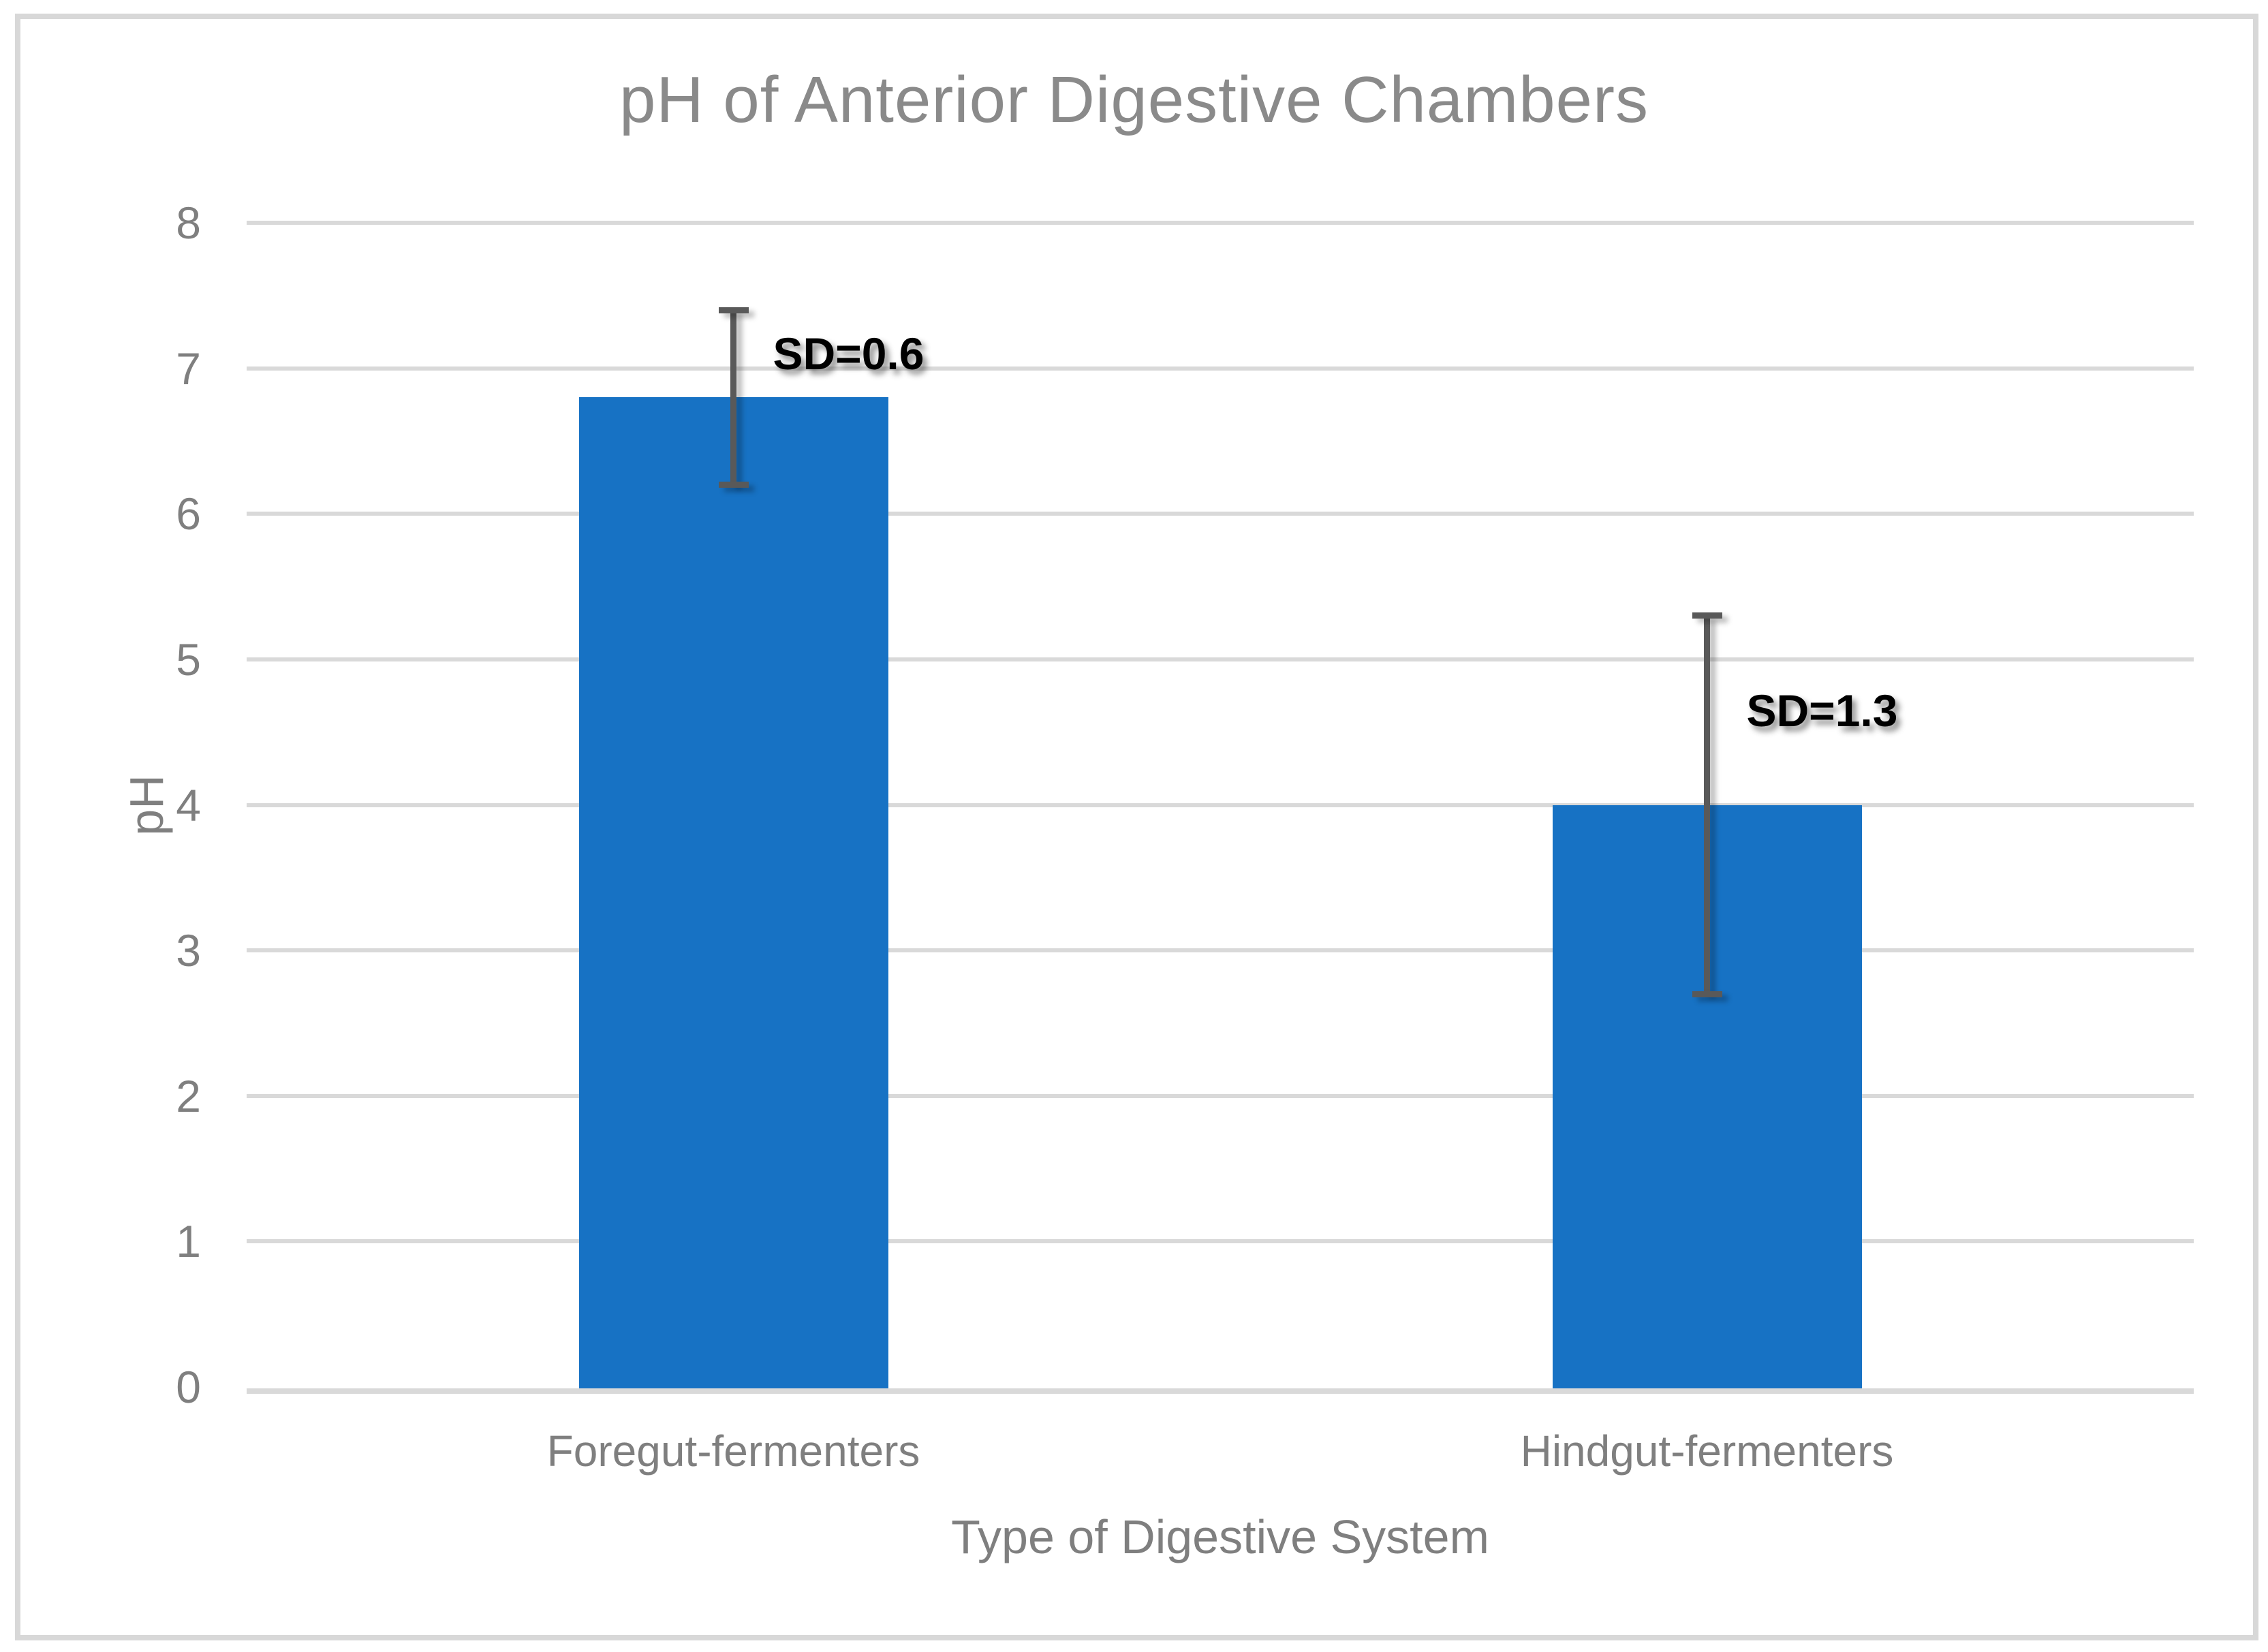  What do you see at coordinates (733, 893) in the screenshot?
I see `bar-foregut-fermenters` at bounding box center [733, 893].